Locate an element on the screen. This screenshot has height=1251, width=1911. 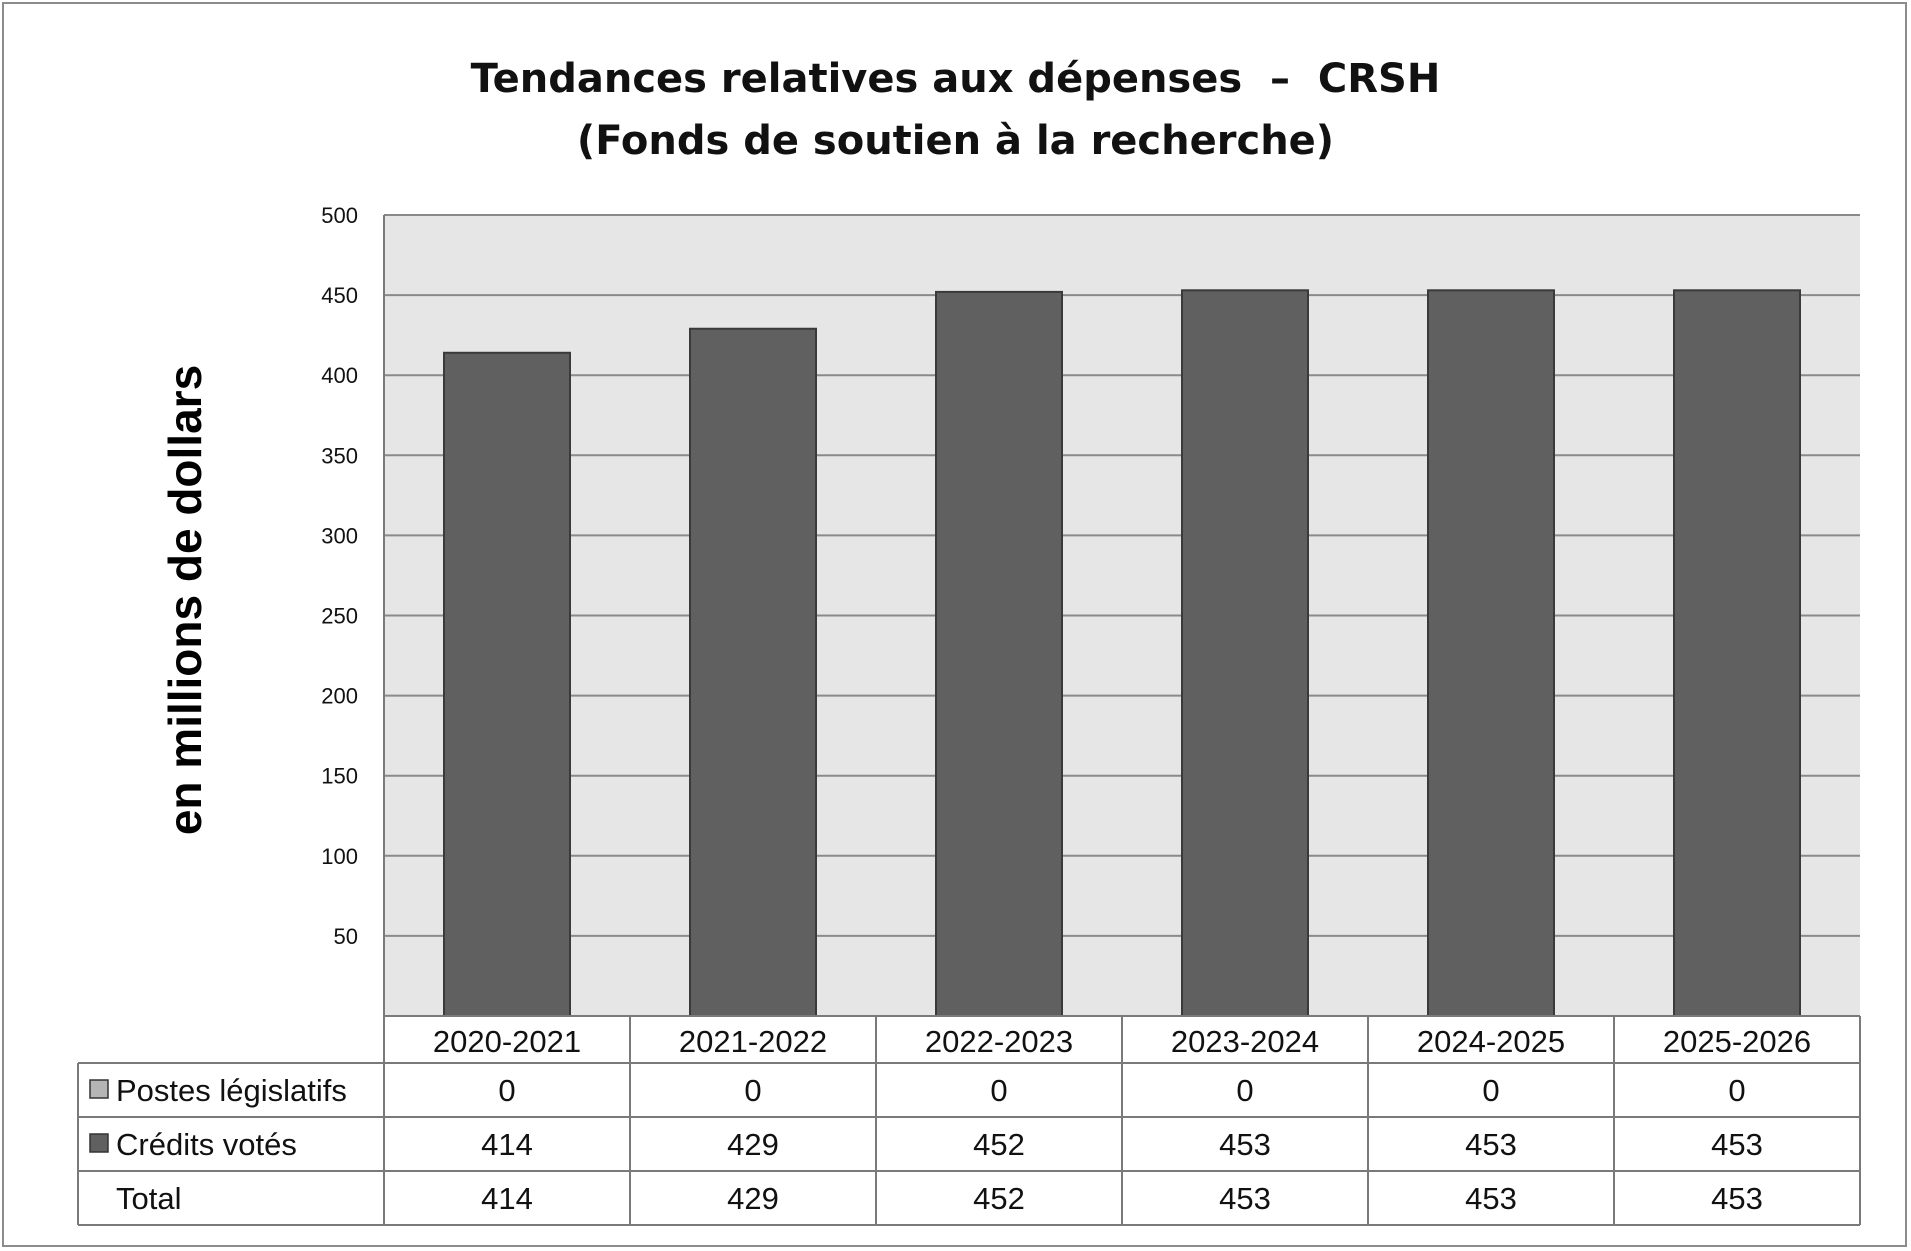
y-tick-label: 400 is located at coordinates (339, 375).